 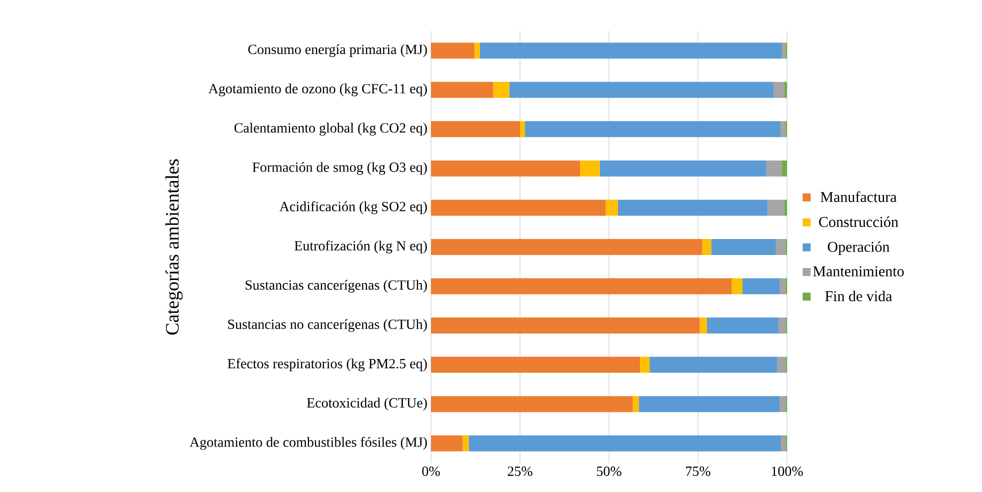 What do you see at coordinates (353, 207) in the screenshot?
I see `y-tick-label: Acidificación (kg SO2 eq)` at bounding box center [353, 207].